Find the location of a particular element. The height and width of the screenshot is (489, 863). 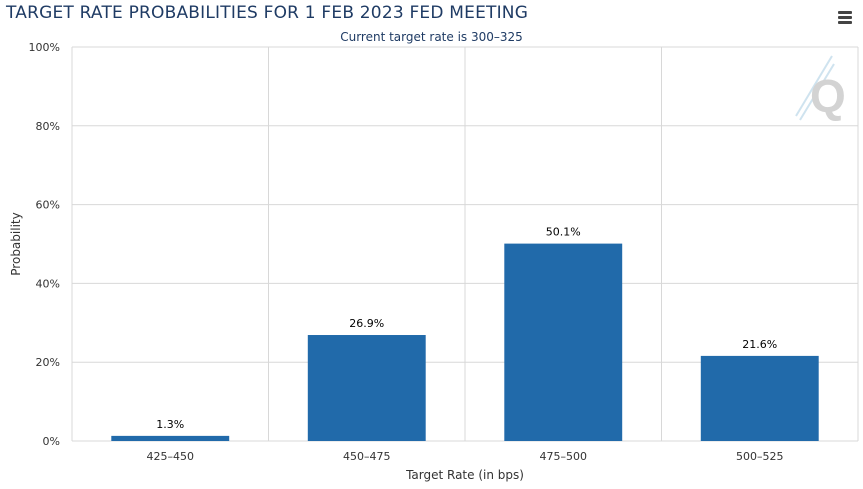

q-logo-icon: Q is located at coordinates (820, 88).